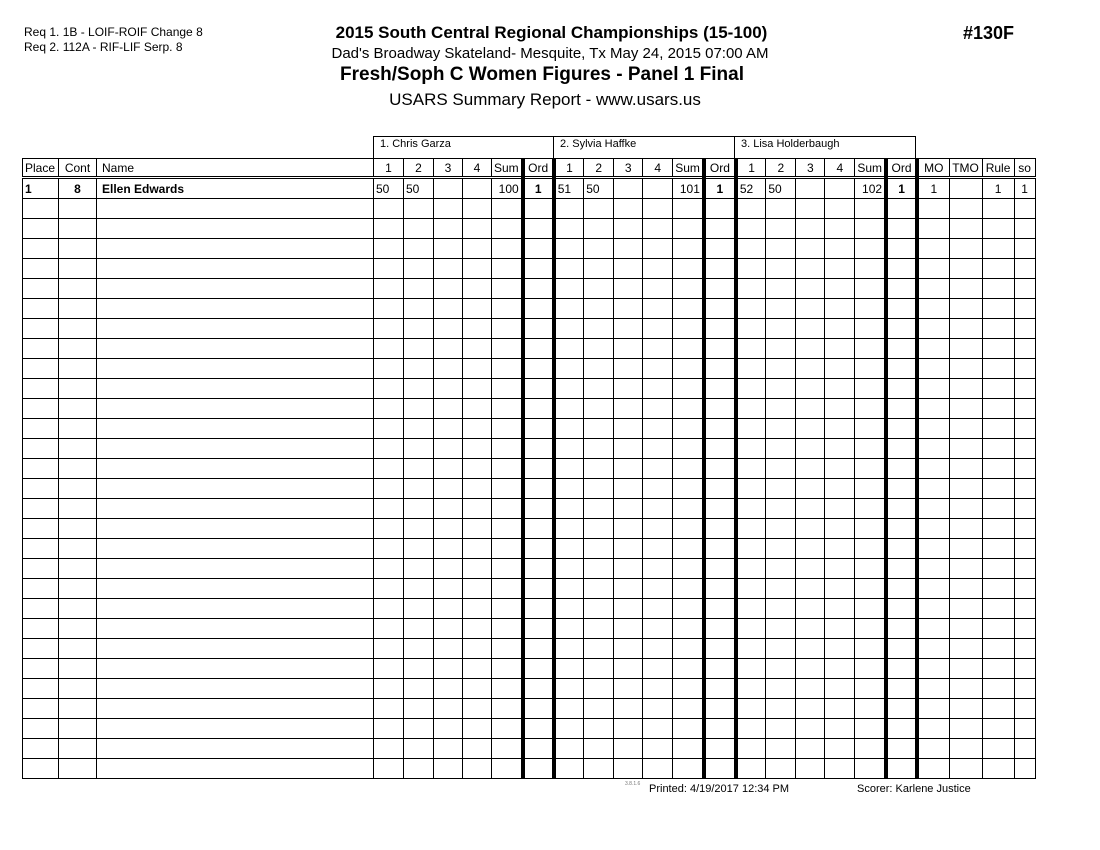 This screenshot has width=1100, height=850. Describe the element at coordinates (932, 168) in the screenshot. I see `col-header-mo: MO` at that location.